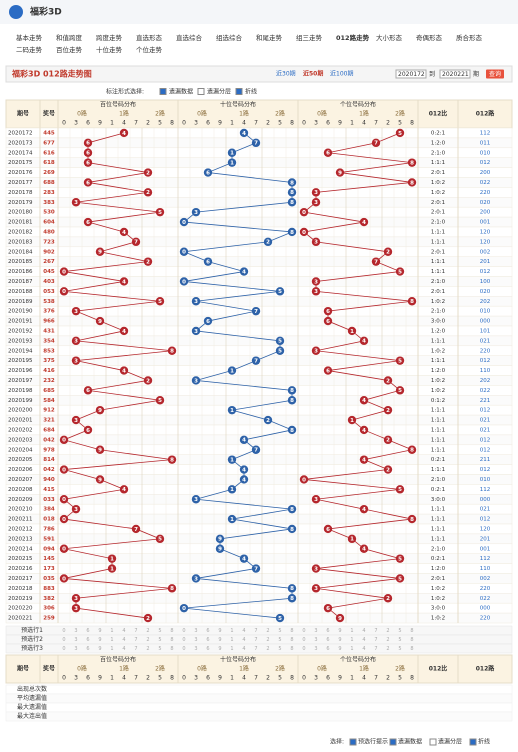 The width and height of the screenshot is (518, 752). I want to click on query-button, so click(495, 74).